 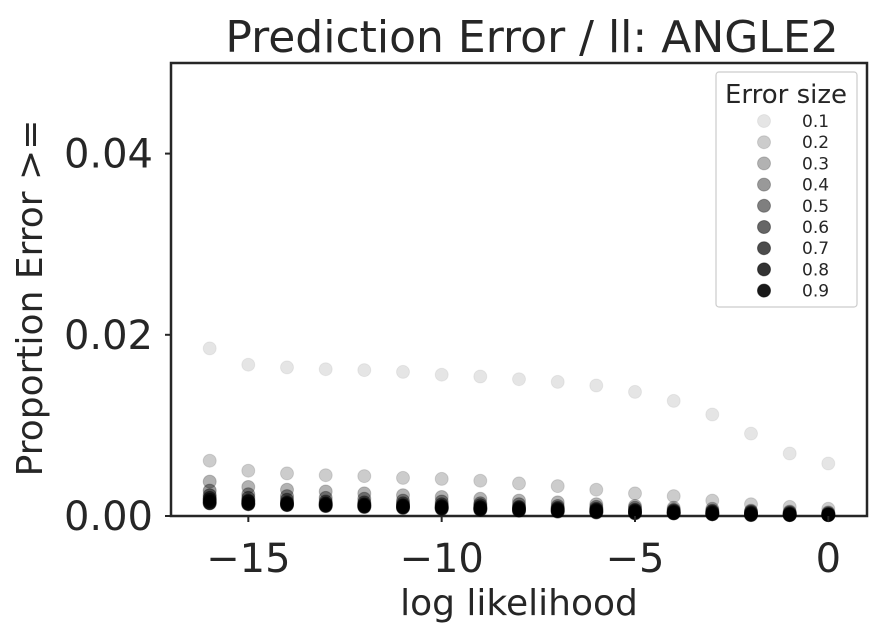 What do you see at coordinates (248, 559) in the screenshot?
I see `x-tick-label: −15` at bounding box center [248, 559].